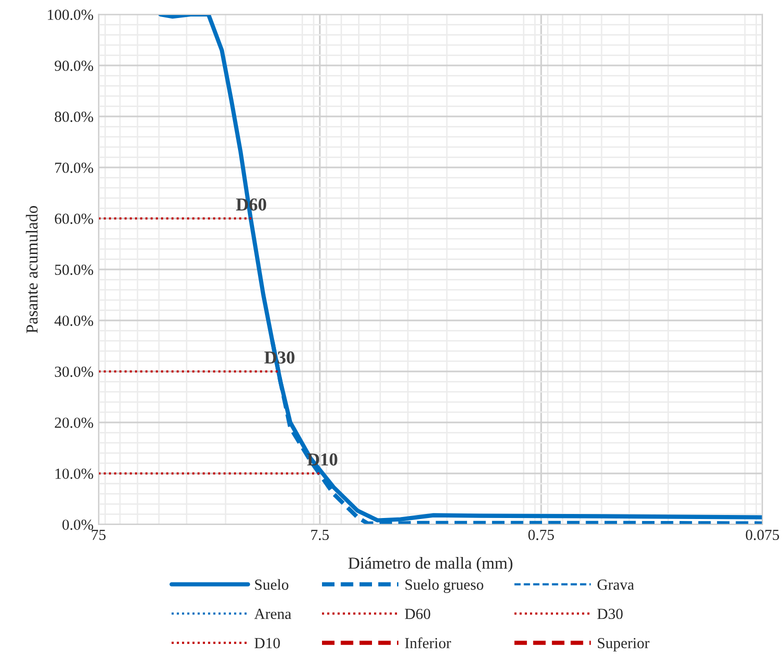 This screenshot has width=782, height=658. Describe the element at coordinates (74, 219) in the screenshot. I see `y-tick-label: 60.0%` at that location.